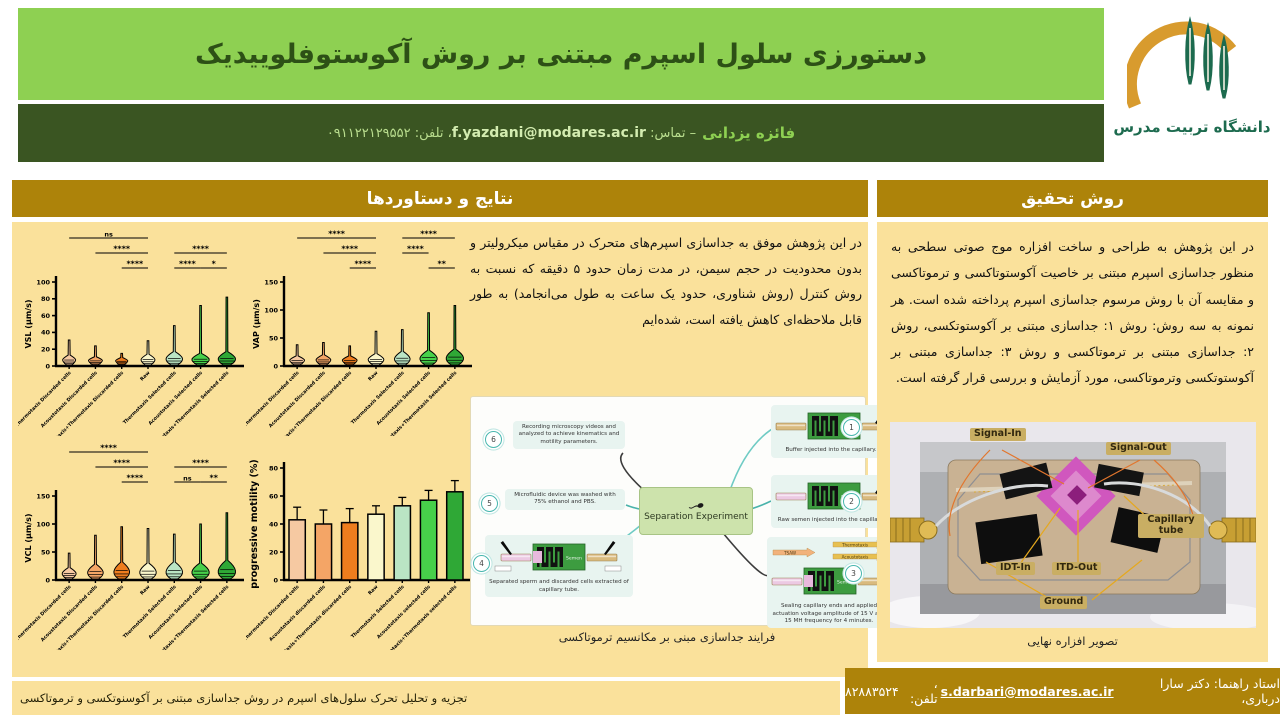 The width and height of the screenshot is (1280, 720). What do you see at coordinates (256, 324) in the screenshot?
I see `svg-text: VAP (µm/s)` at bounding box center [256, 324].